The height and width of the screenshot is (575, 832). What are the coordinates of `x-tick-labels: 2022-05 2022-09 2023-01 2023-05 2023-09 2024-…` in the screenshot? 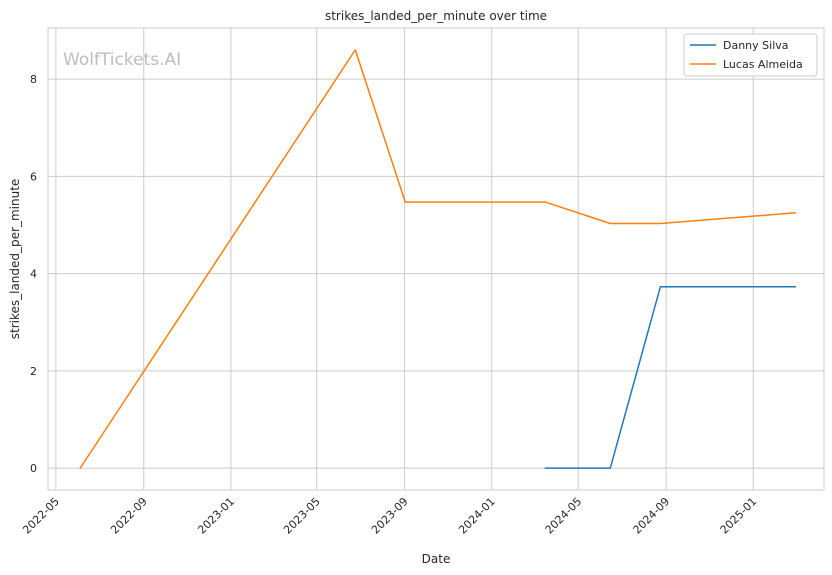 It's located at (389, 516).